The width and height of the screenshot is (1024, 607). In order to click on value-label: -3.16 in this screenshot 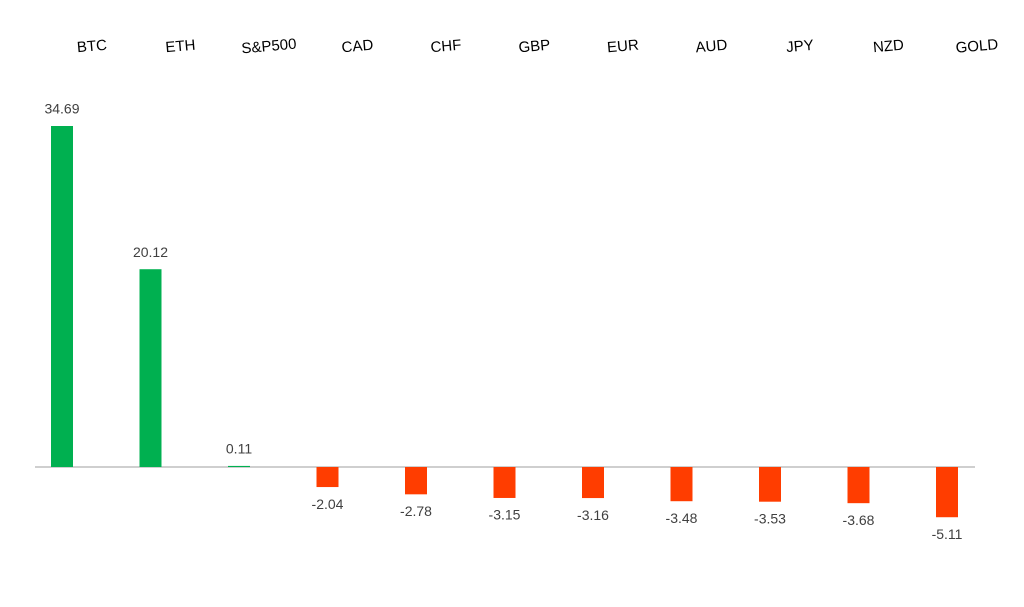, I will do `click(593, 515)`.